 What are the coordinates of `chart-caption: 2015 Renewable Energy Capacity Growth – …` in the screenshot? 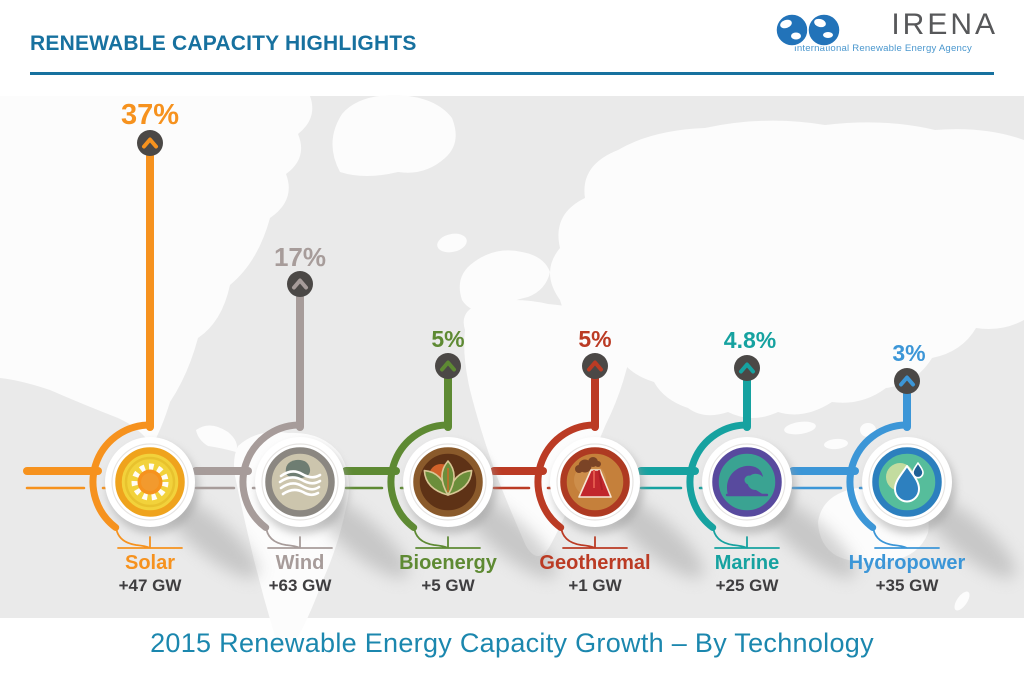 It's located at (512, 643).